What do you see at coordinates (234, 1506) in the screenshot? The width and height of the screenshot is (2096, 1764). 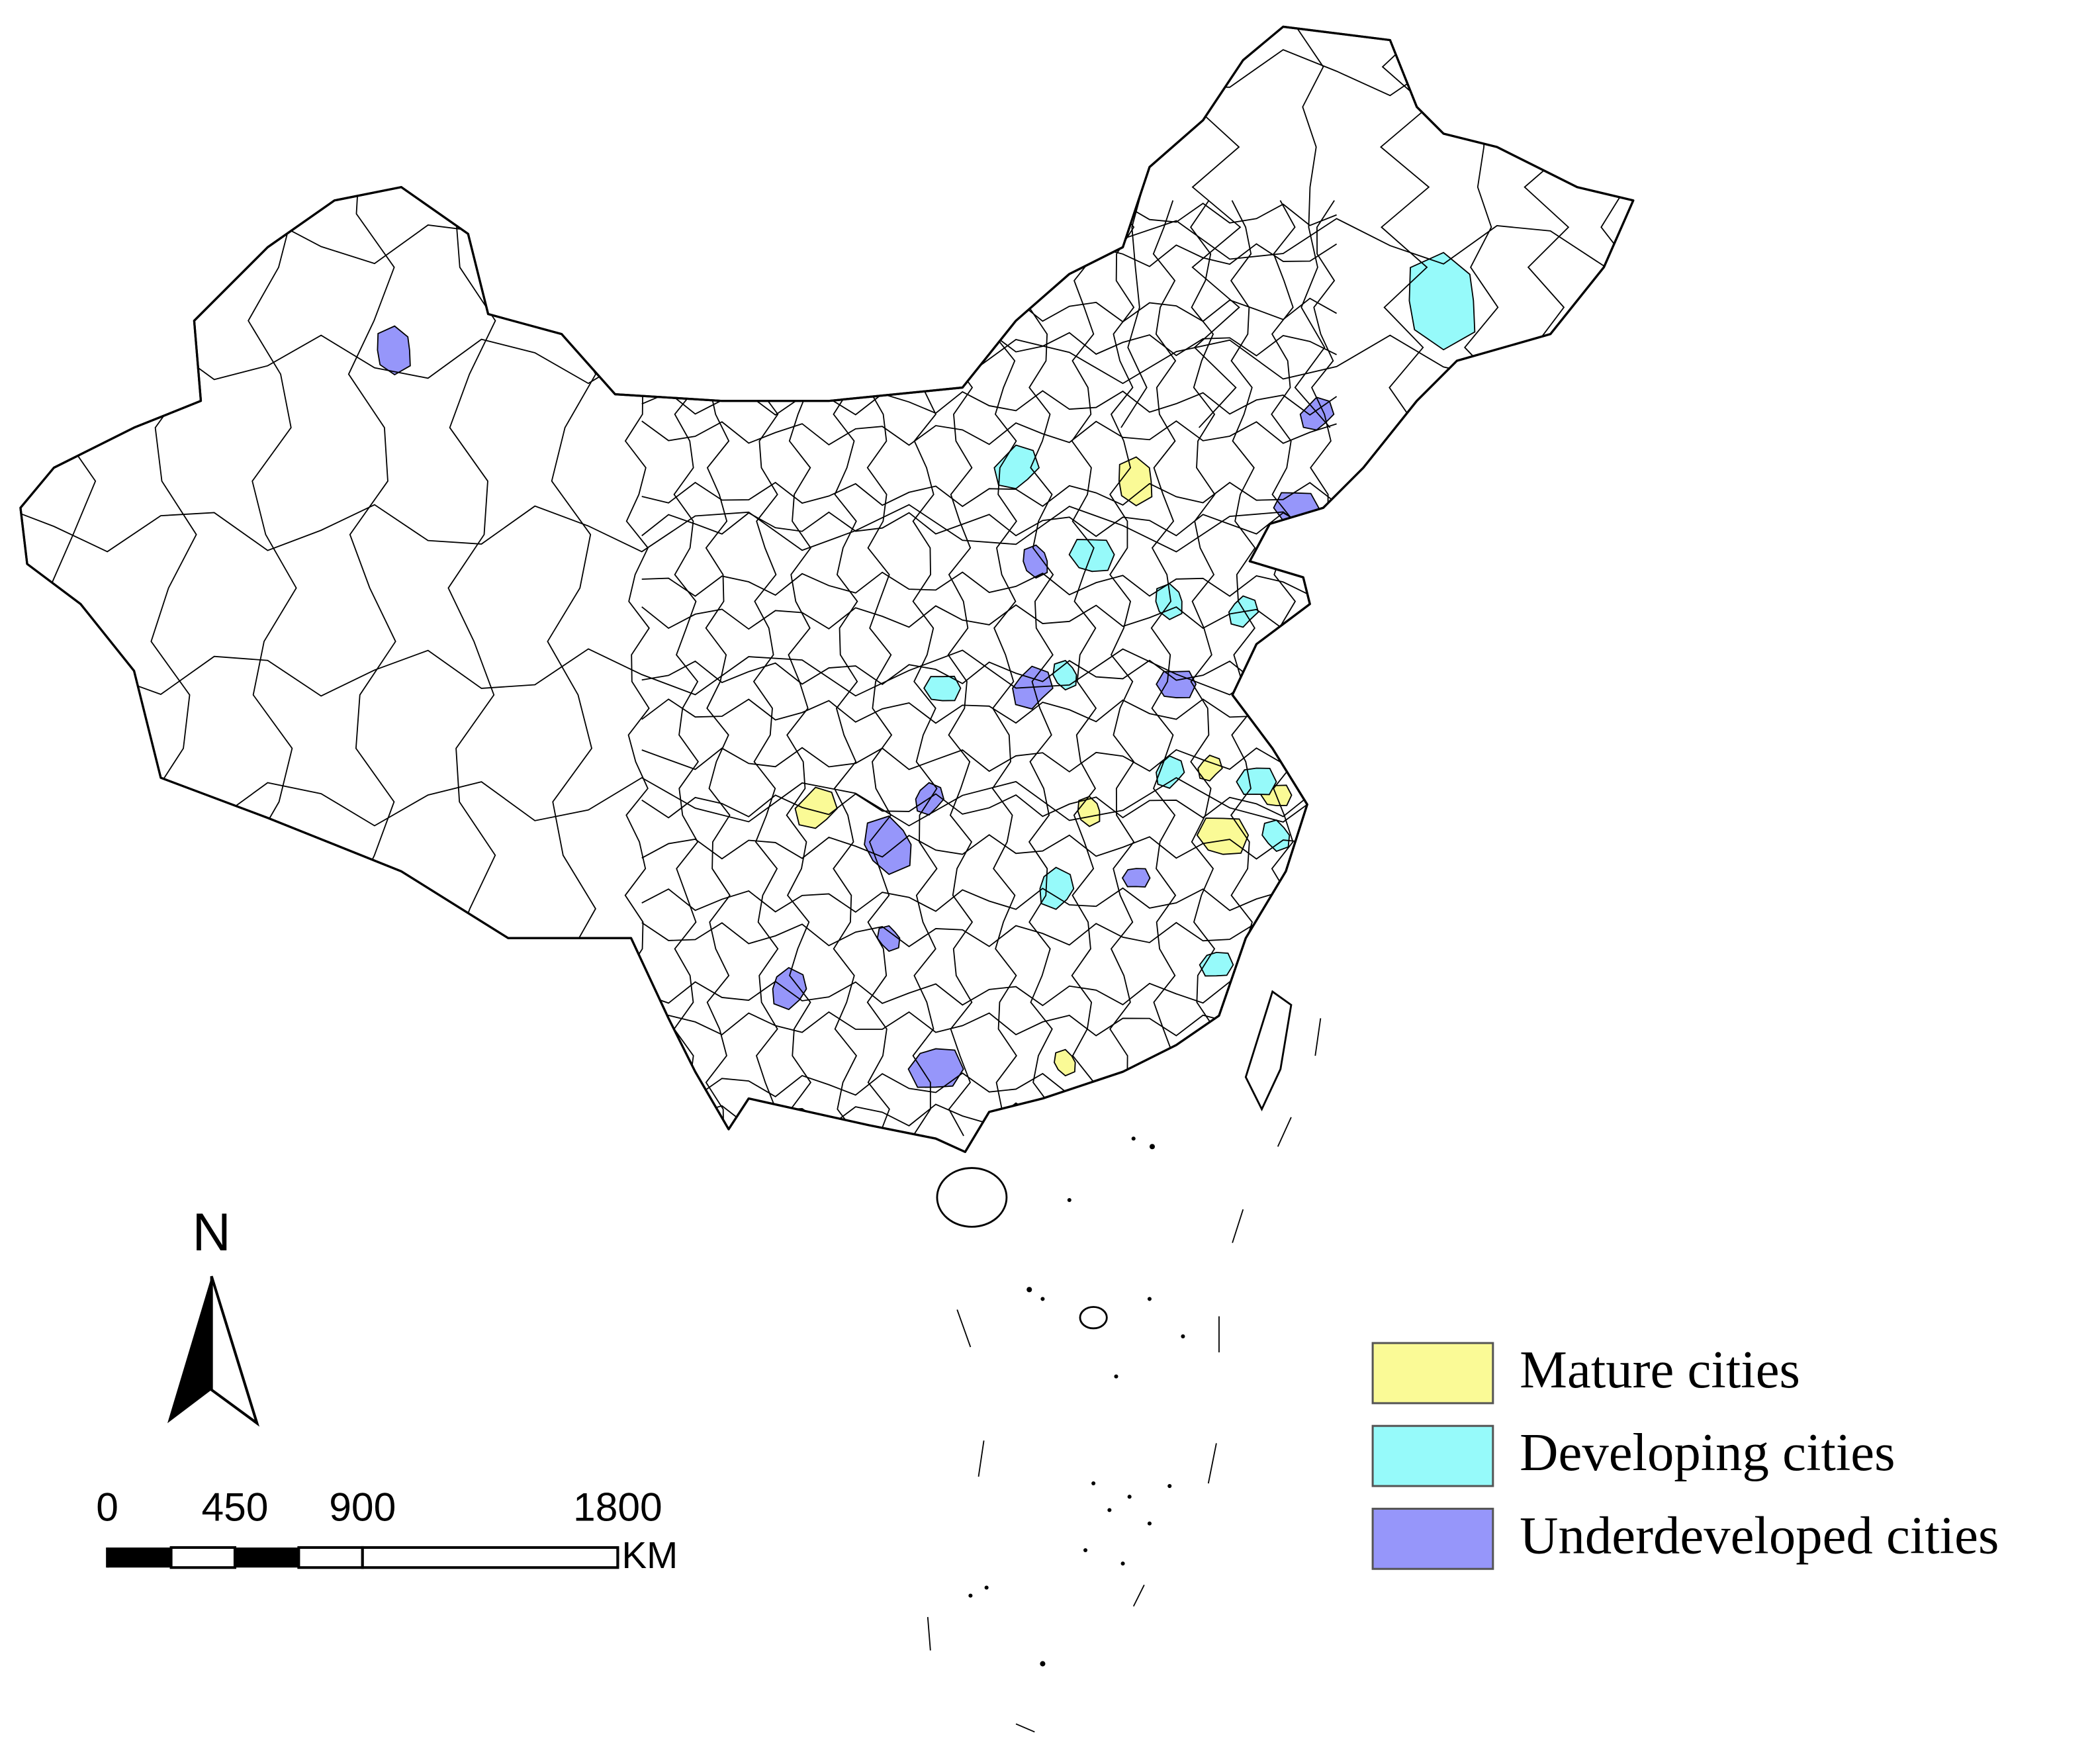 I see `scale-label: 450` at bounding box center [234, 1506].